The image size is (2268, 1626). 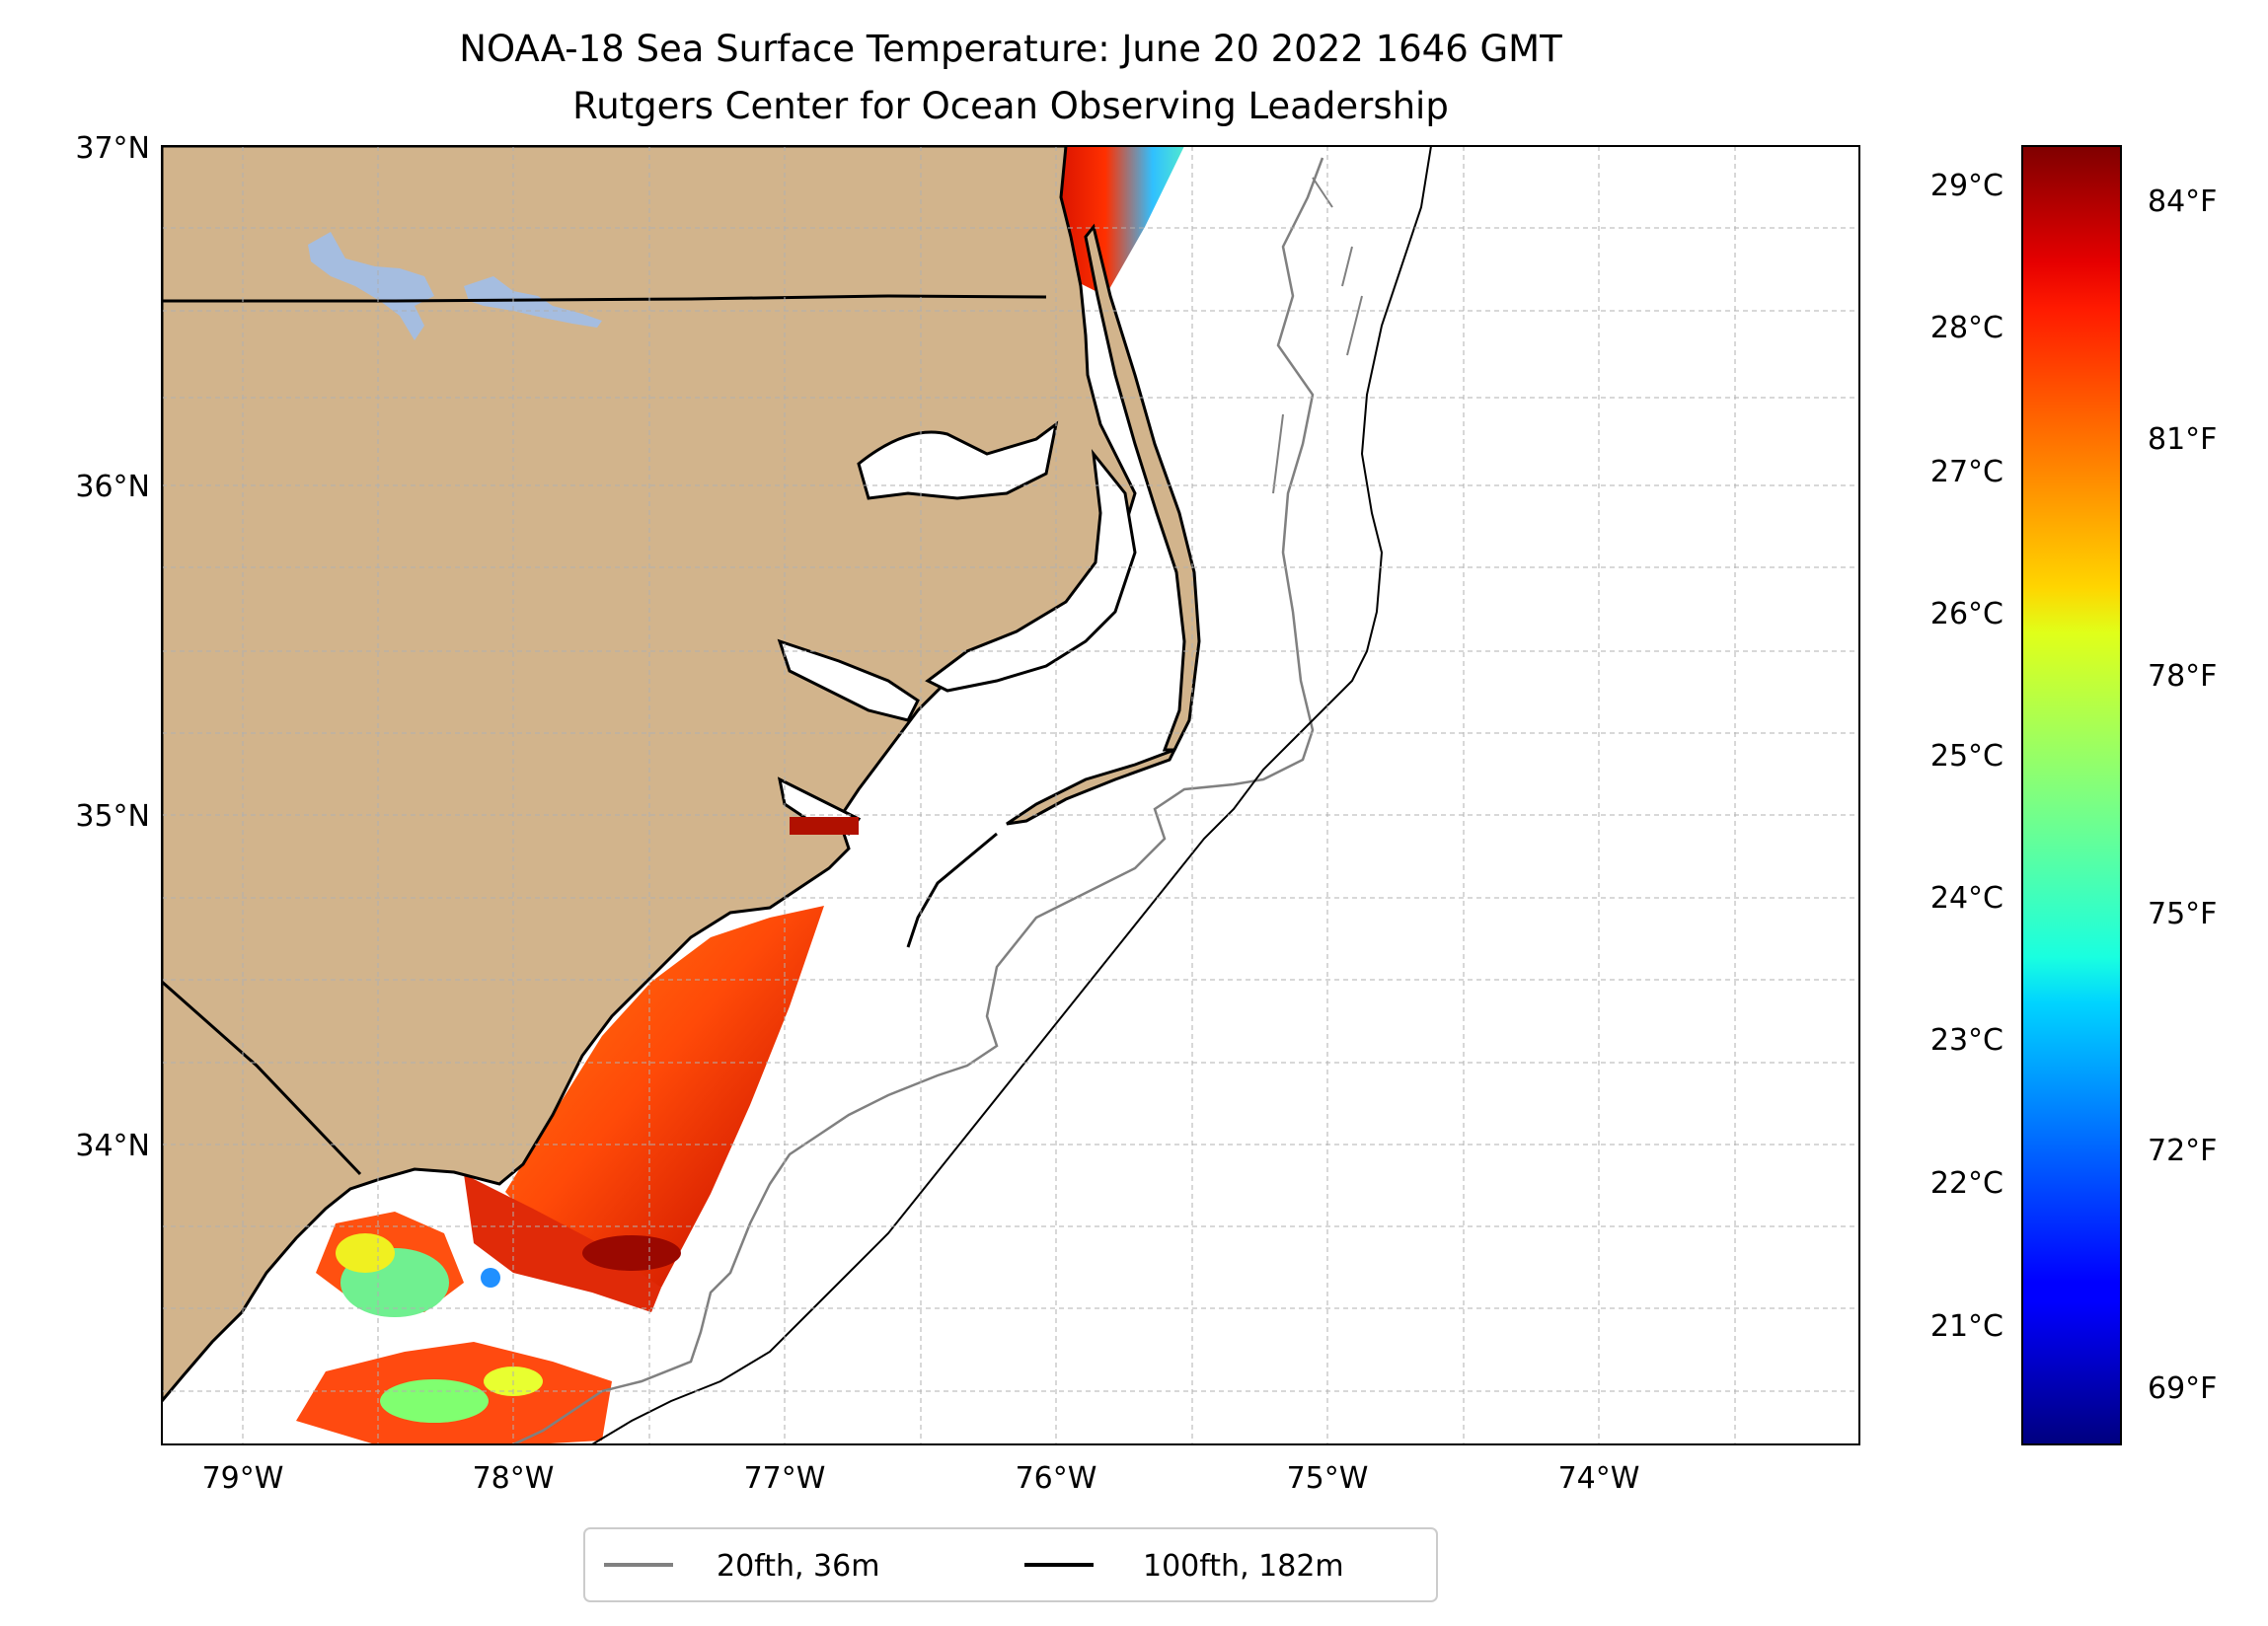 What do you see at coordinates (952, 890) in the screenshot?
I see `land-cape-lookout` at bounding box center [952, 890].